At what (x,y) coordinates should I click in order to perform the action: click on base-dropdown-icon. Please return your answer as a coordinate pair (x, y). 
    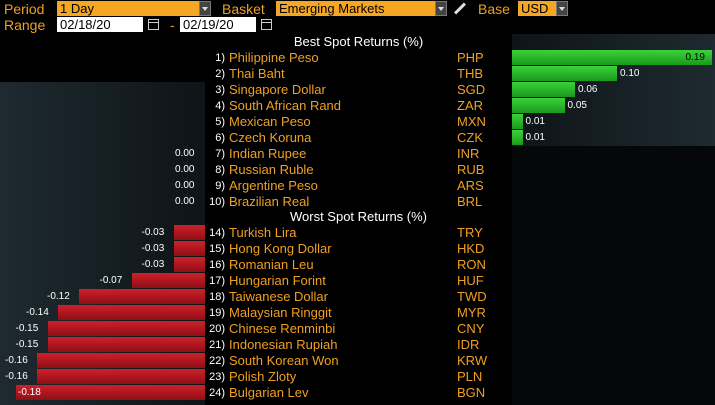
    Looking at the image, I should click on (562, 8).